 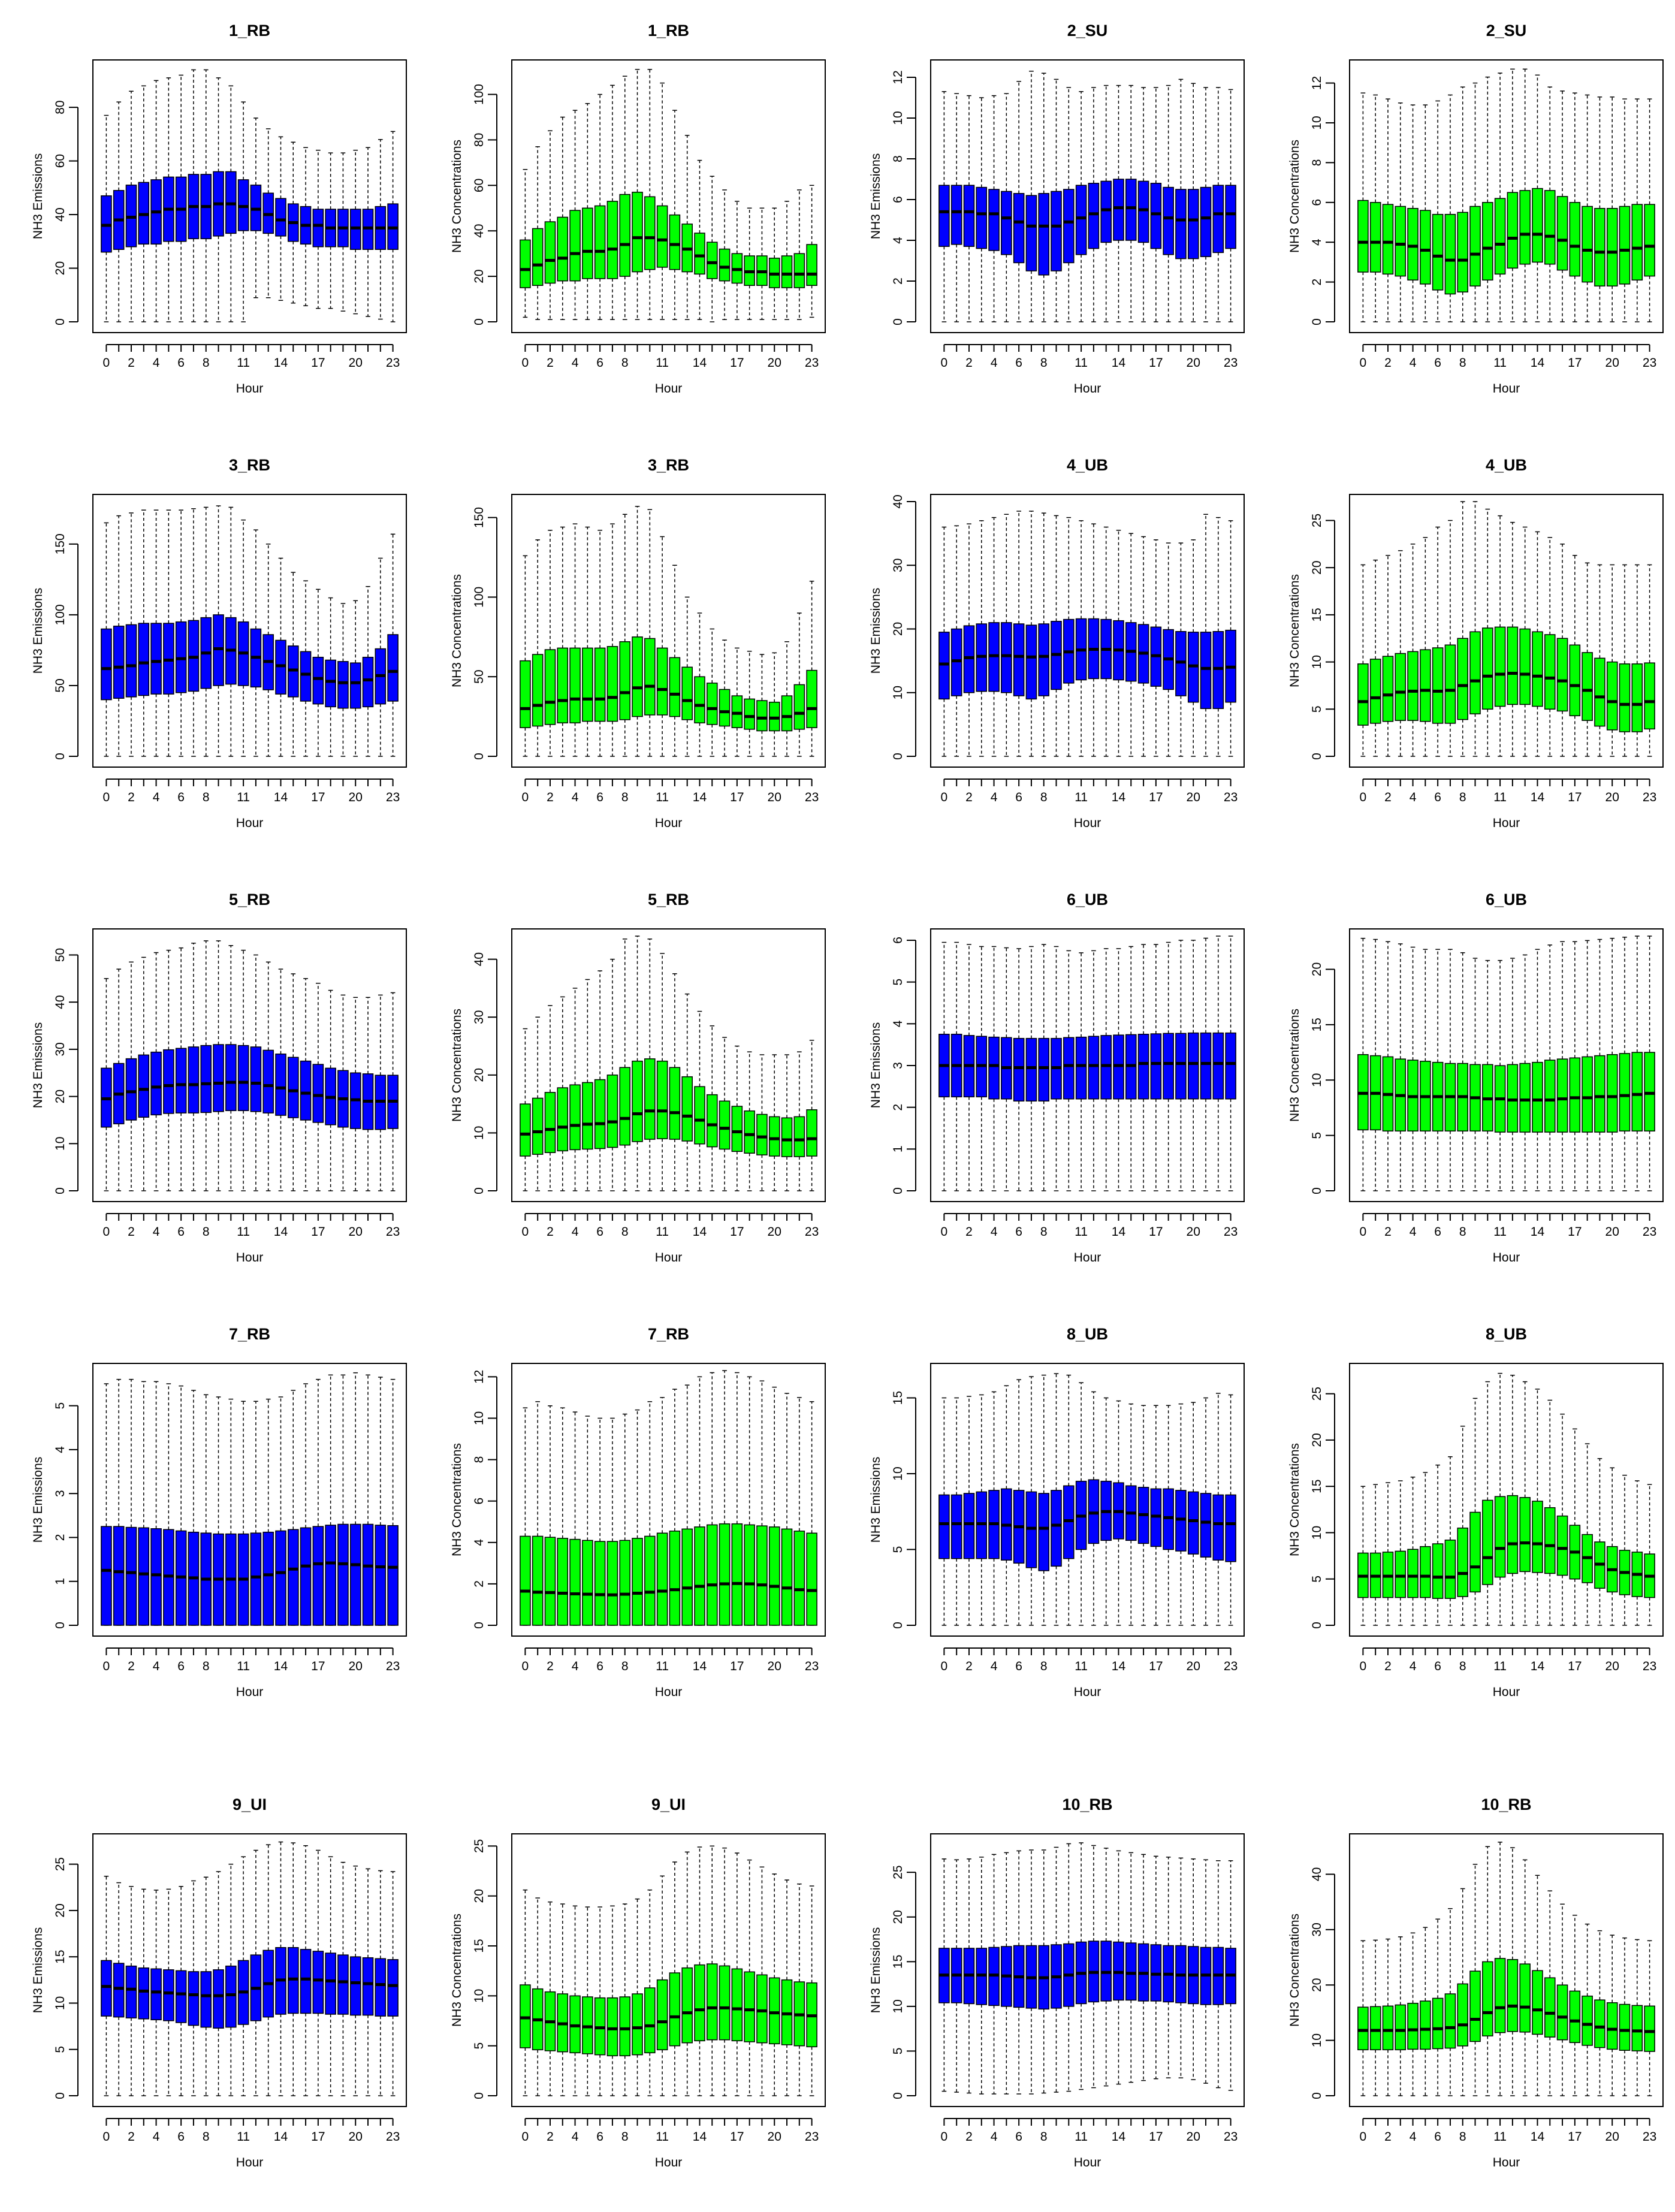 What do you see at coordinates (1087, 2162) in the screenshot?
I see `x-axis-label: Hour` at bounding box center [1087, 2162].